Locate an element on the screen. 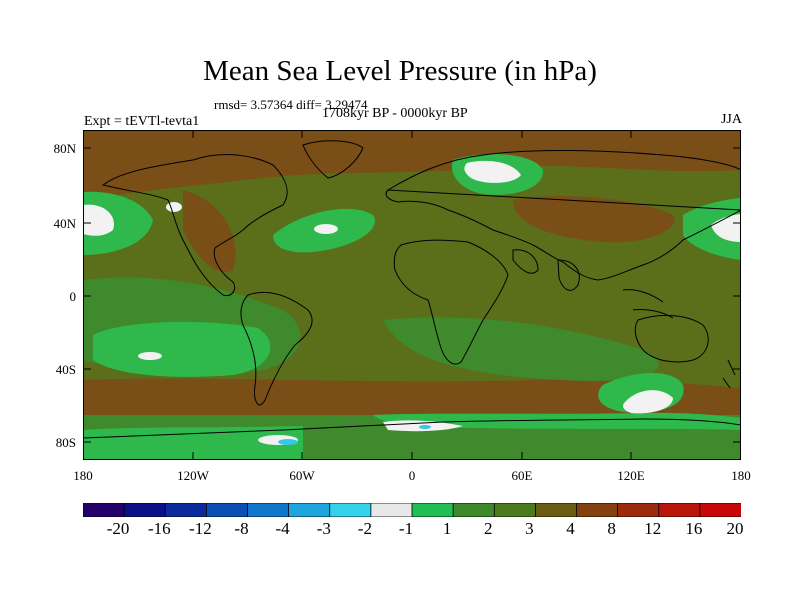 This screenshot has width=800, height=600. colorbar-label: 16 is located at coordinates (694, 528).